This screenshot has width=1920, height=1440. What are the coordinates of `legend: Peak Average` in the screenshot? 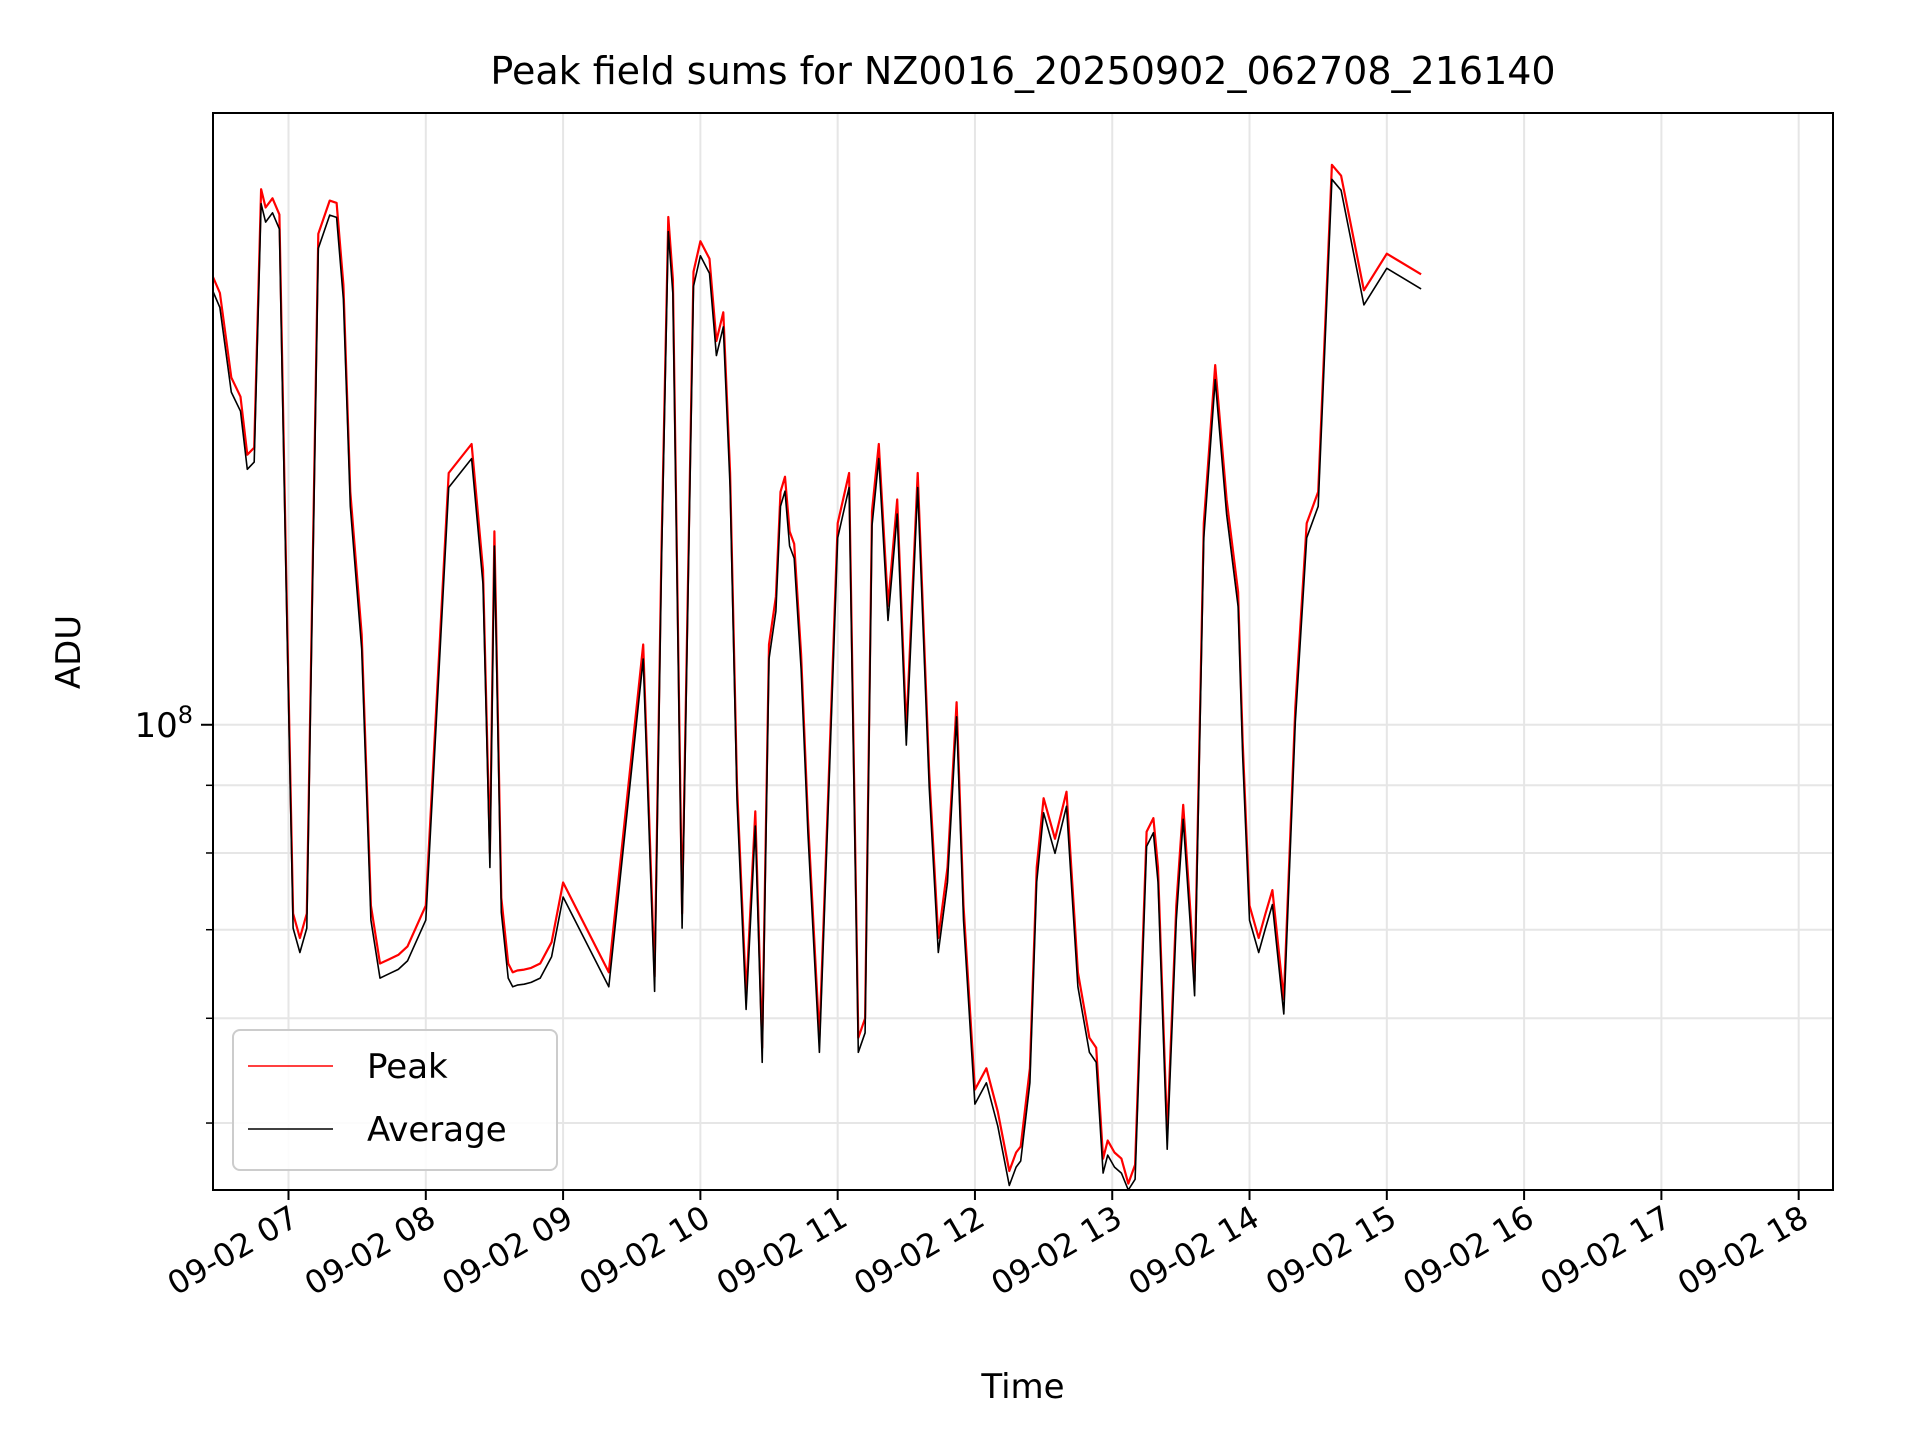 It's located at (395, 1100).